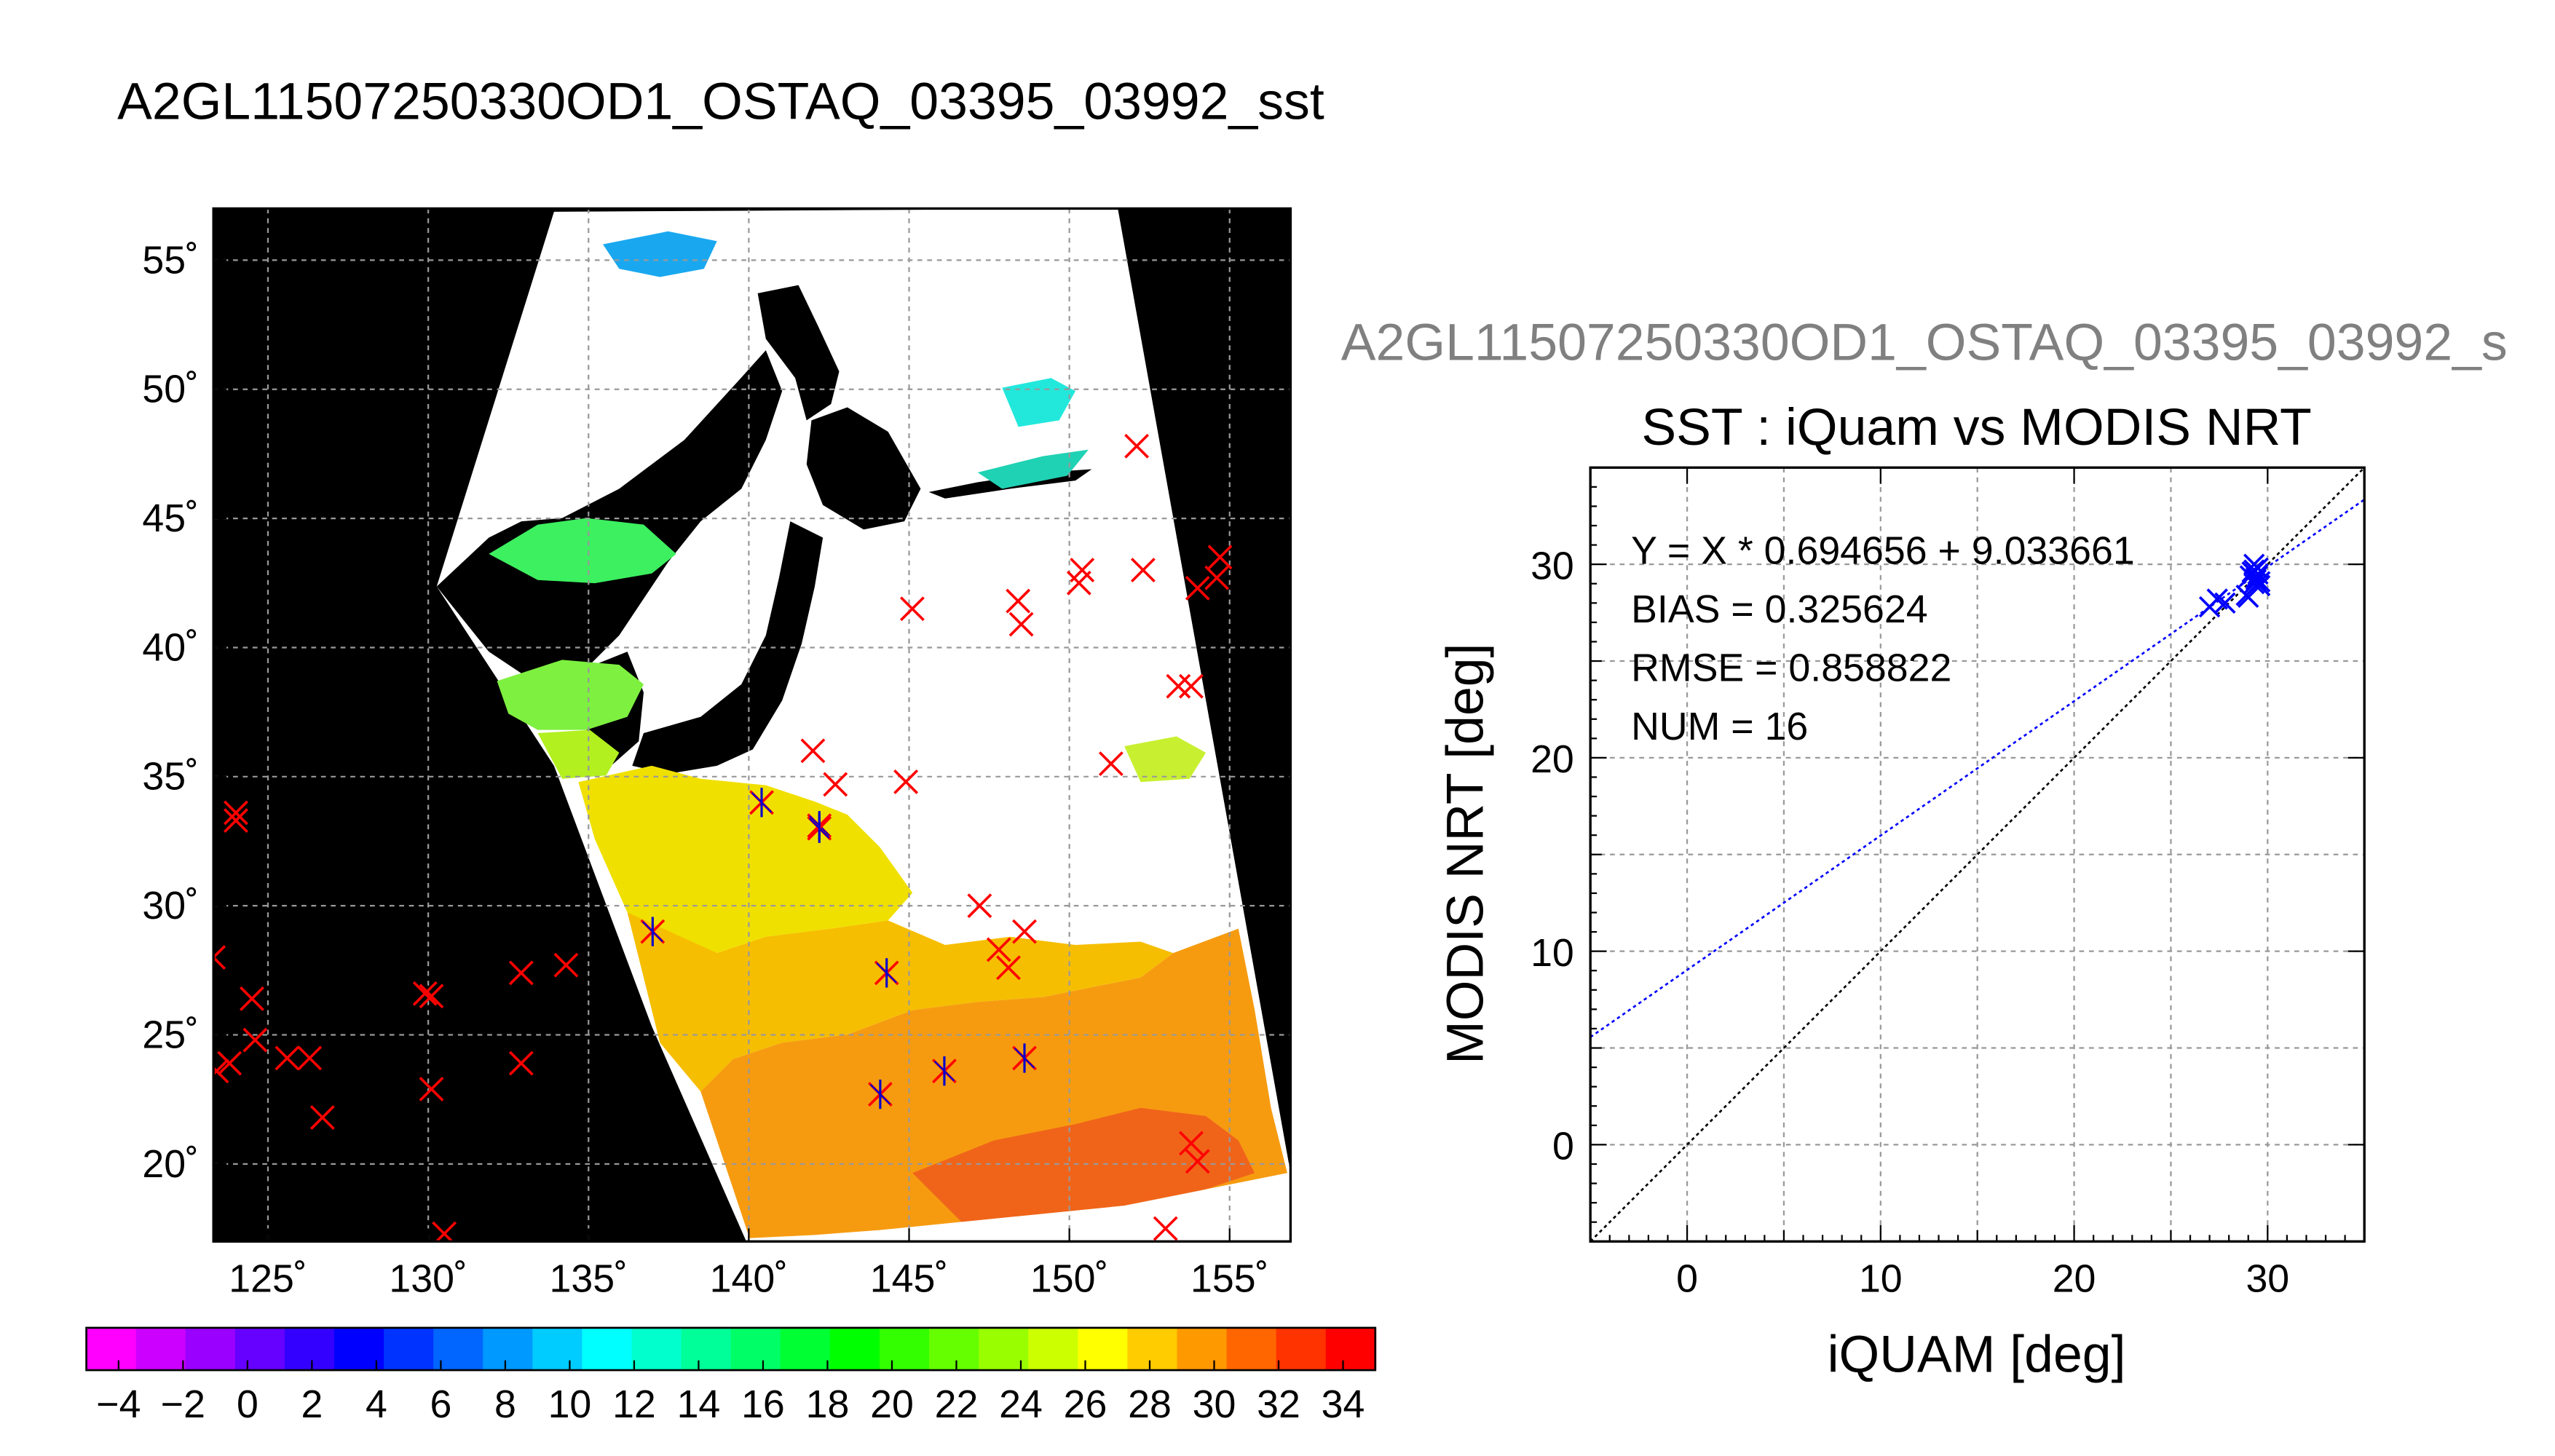 The image size is (2555, 1456). I want to click on lon-tick-label: 140˚, so click(749, 1279).